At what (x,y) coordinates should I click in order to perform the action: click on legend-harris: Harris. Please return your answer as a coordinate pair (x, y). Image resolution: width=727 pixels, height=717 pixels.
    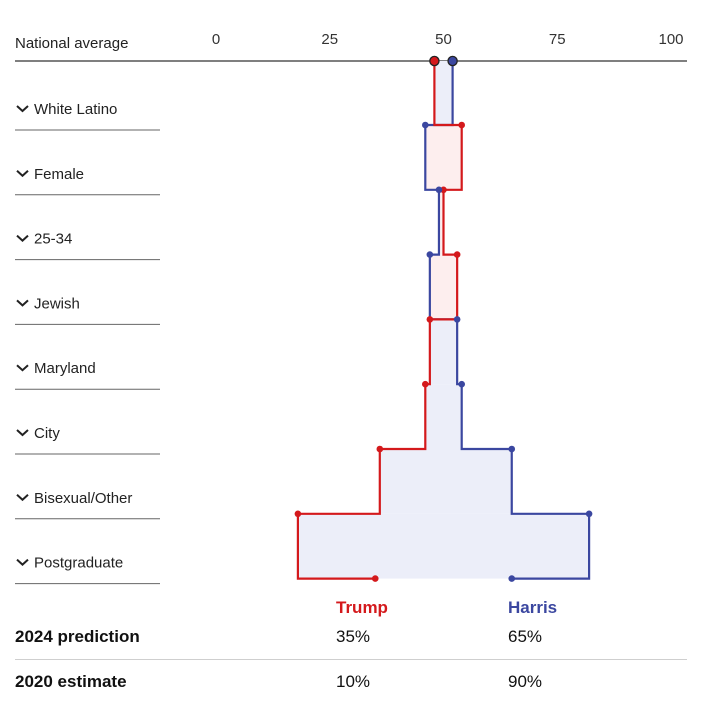
    Looking at the image, I should click on (533, 607).